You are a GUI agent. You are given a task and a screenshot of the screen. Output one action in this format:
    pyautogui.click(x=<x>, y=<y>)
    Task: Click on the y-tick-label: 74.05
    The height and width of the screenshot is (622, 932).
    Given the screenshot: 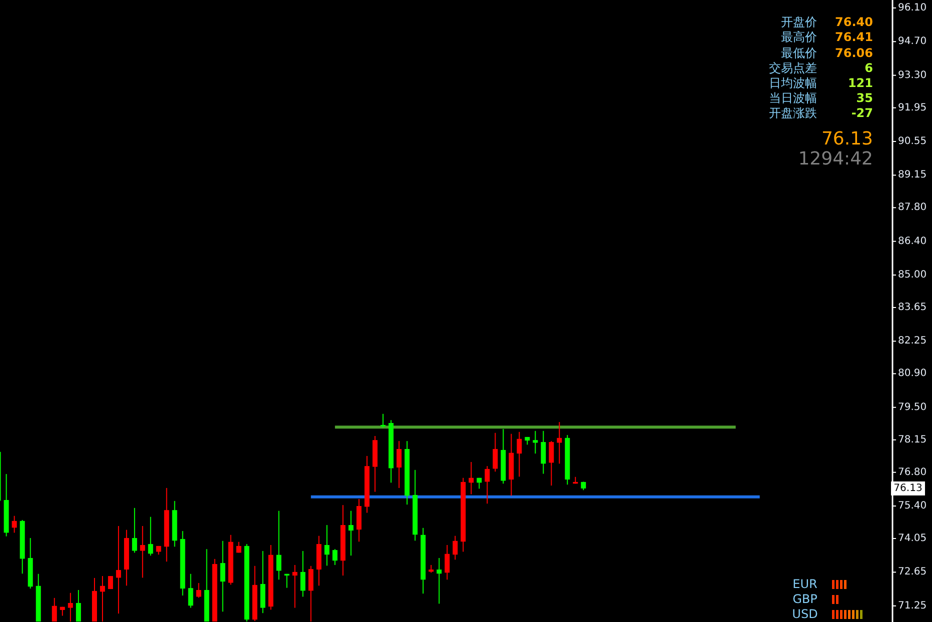 What is the action you would take?
    pyautogui.click(x=912, y=538)
    